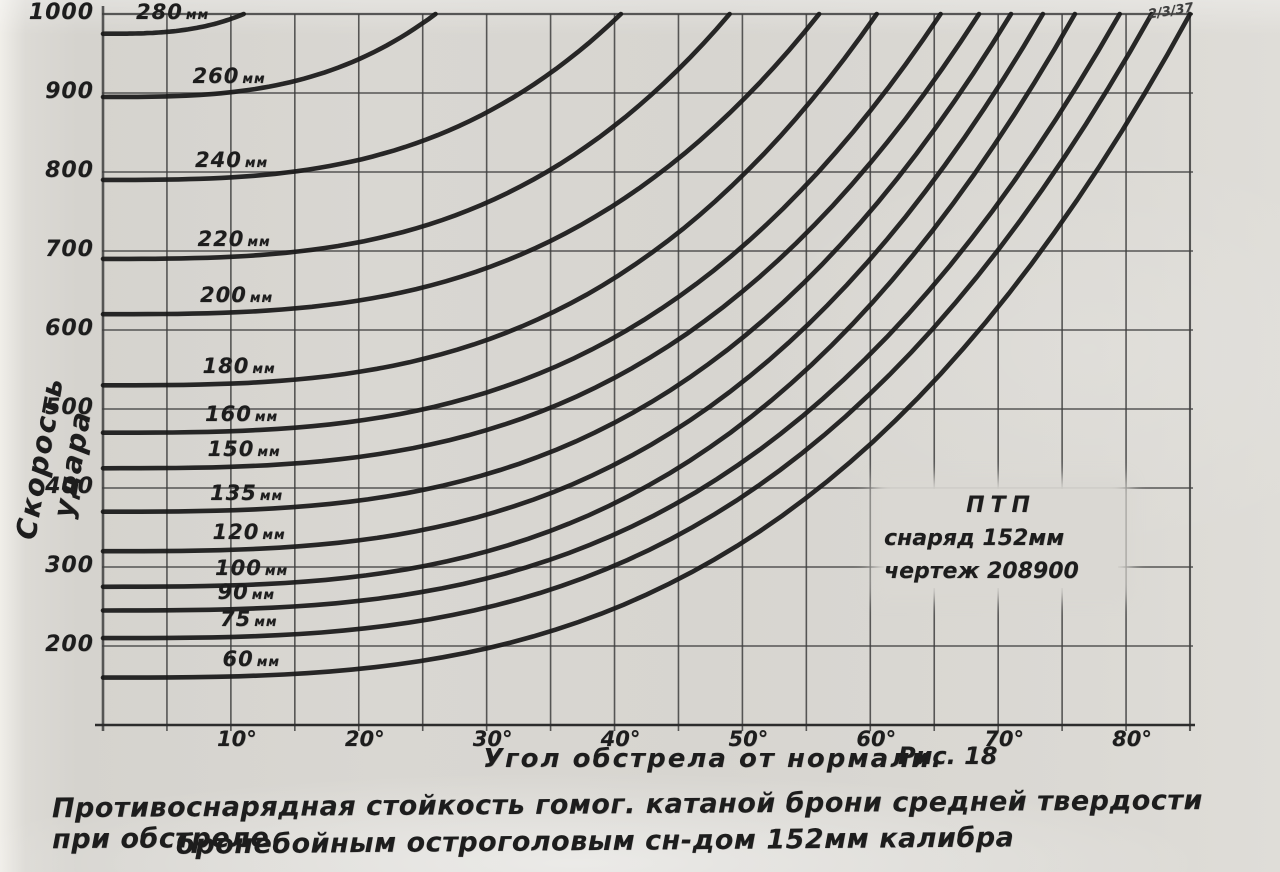  I want to click on curve-label-220mm: 220 мм, so click(234, 239).